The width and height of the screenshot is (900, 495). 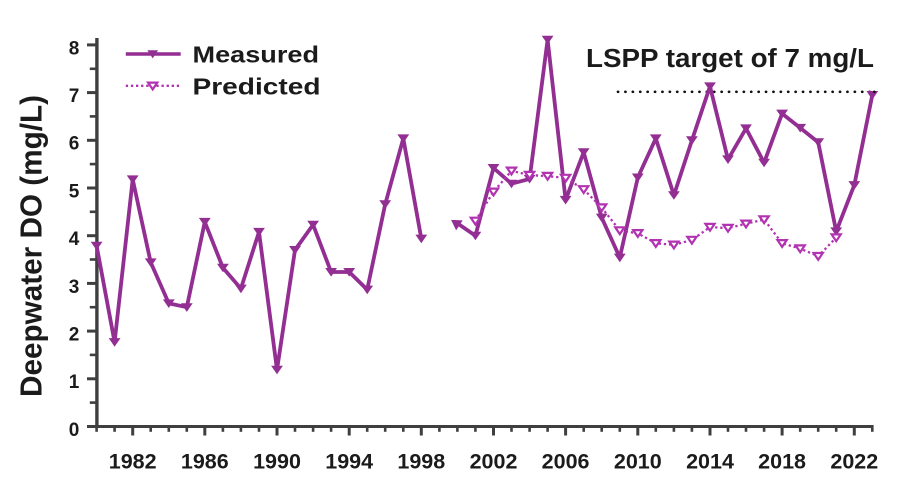 I want to click on svg-text: 1986, so click(x=205, y=462).